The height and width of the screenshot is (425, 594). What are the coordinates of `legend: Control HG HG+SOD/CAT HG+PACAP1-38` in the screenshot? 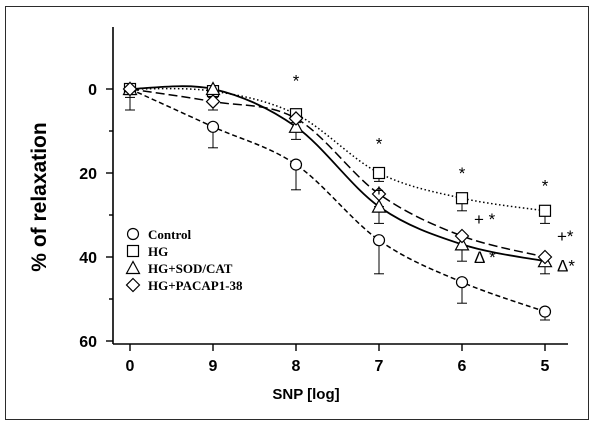 It's located at (184, 260).